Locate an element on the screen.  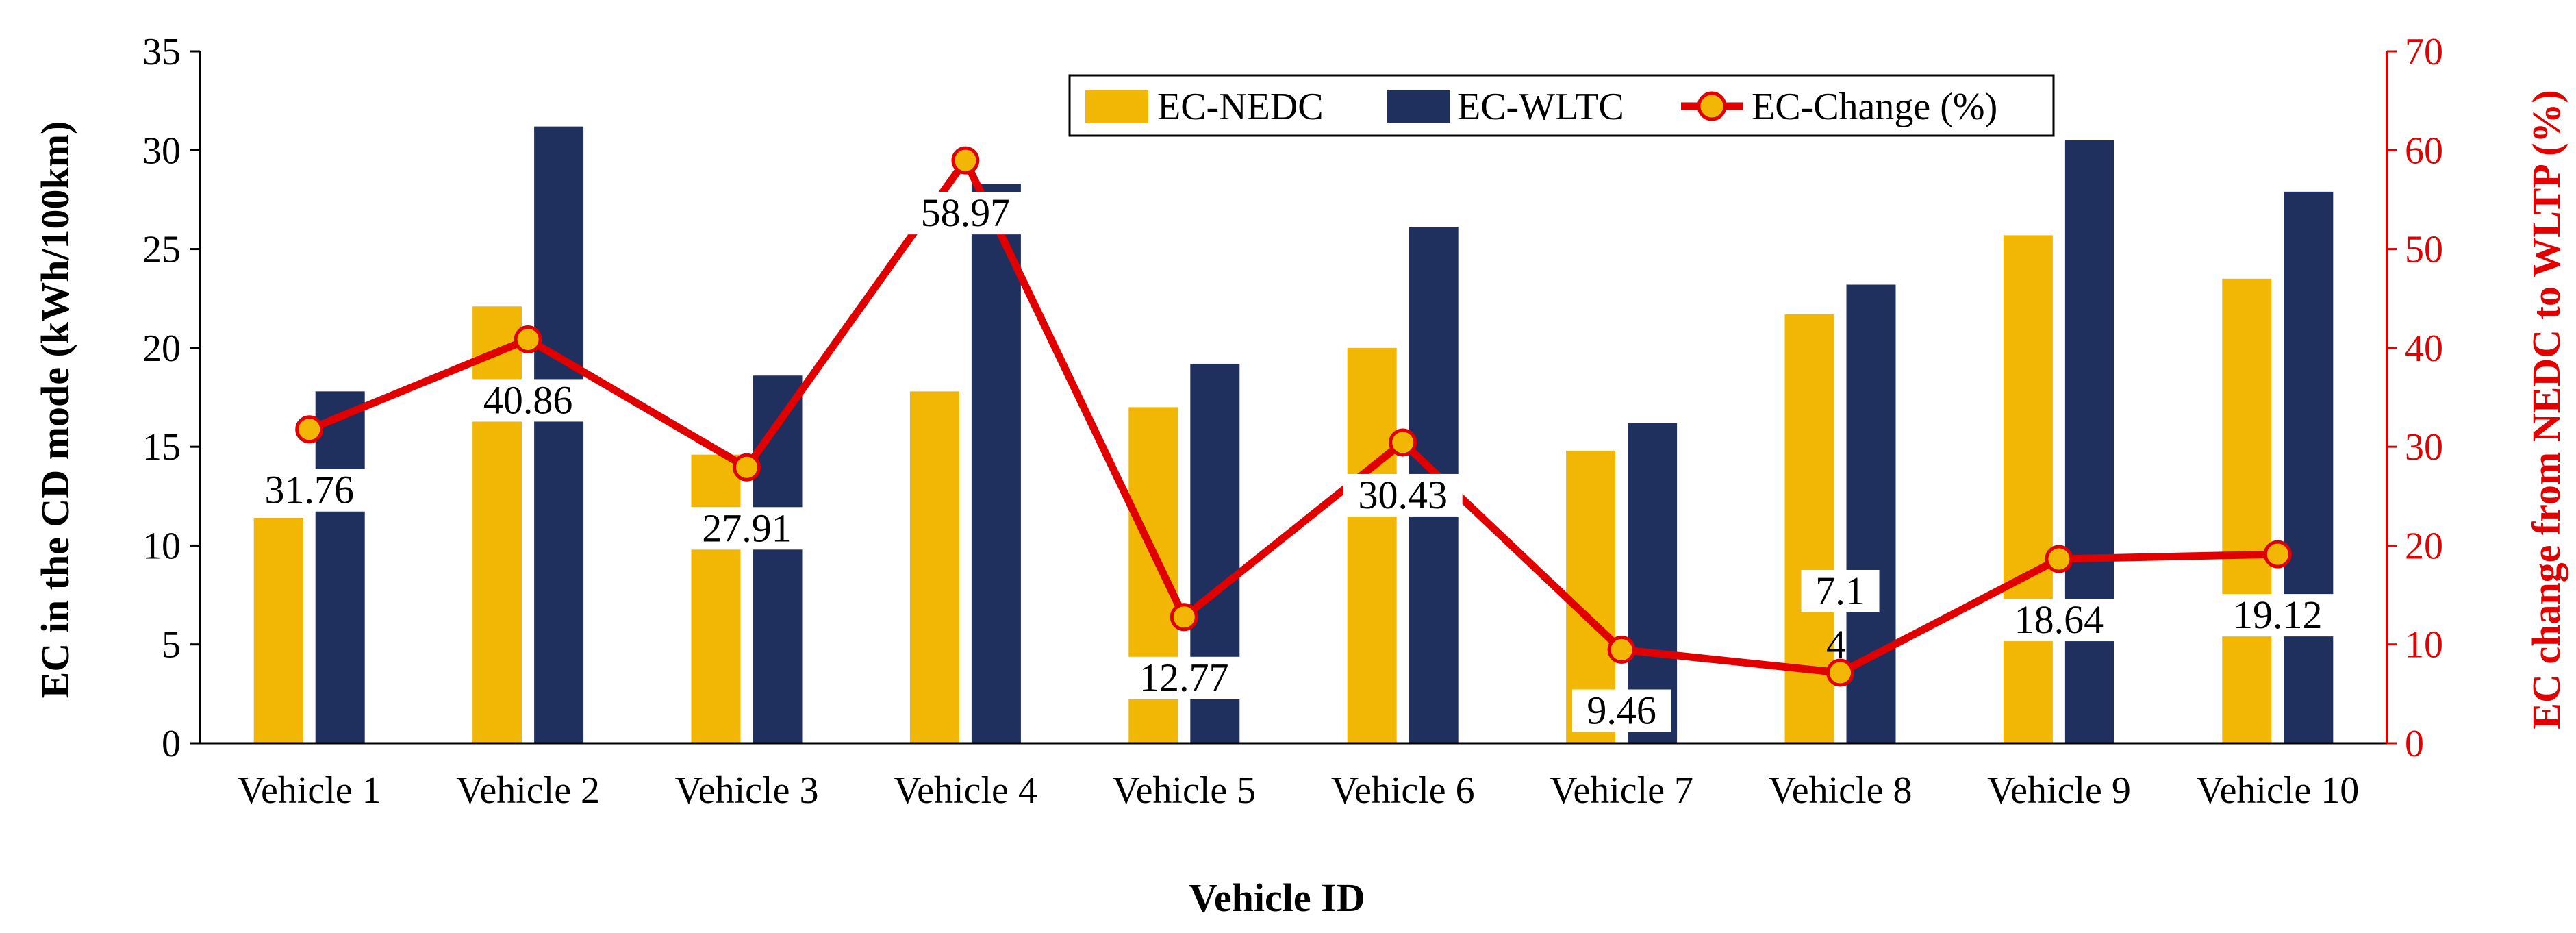
y-axis-title: EC in the CD mode (kWh/100km) is located at coordinates (55, 410).